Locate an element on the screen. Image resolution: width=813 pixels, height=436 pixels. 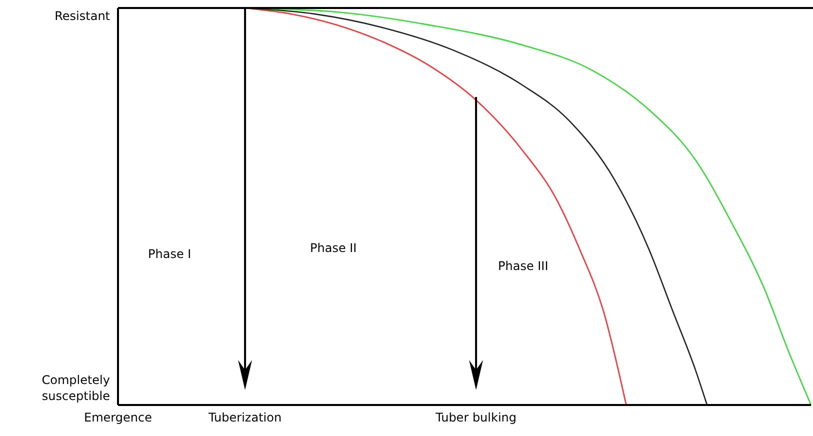
annotation: Phase II is located at coordinates (334, 248).